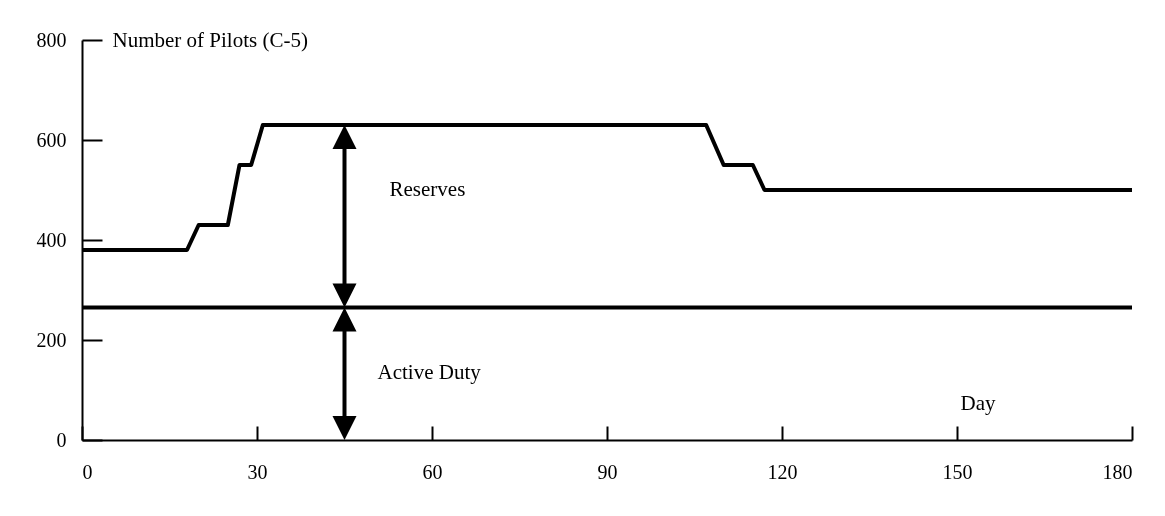 The height and width of the screenshot is (516, 1165). Describe the element at coordinates (427, 189) in the screenshot. I see `annotation: Reserves` at that location.